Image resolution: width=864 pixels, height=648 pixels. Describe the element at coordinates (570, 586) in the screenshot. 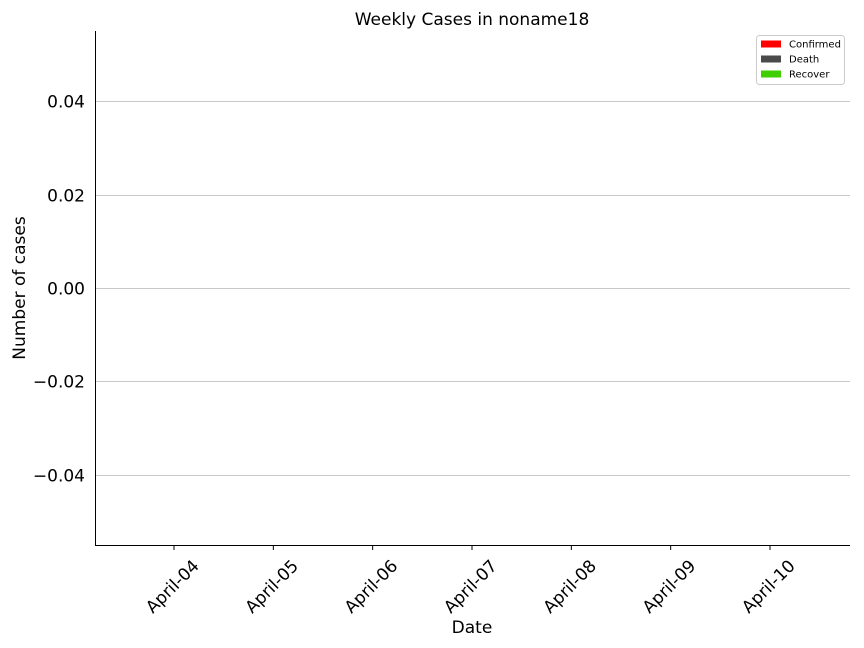

I see `x-tick-label: April-08` at that location.